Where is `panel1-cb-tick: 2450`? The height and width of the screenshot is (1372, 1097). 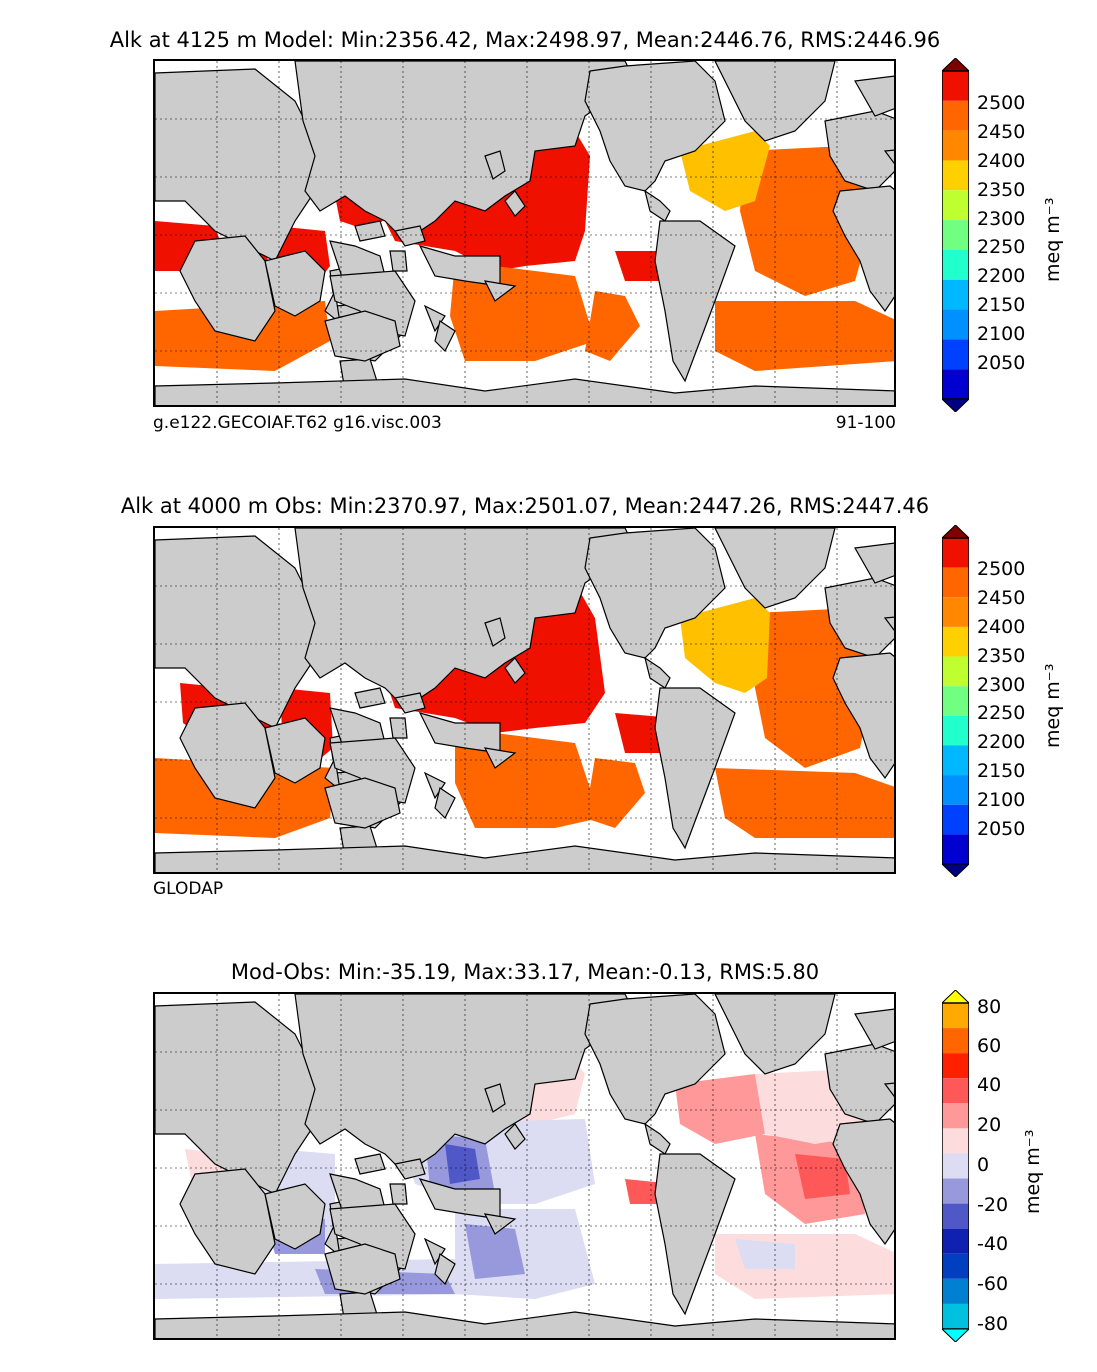 panel1-cb-tick: 2450 is located at coordinates (1001, 132).